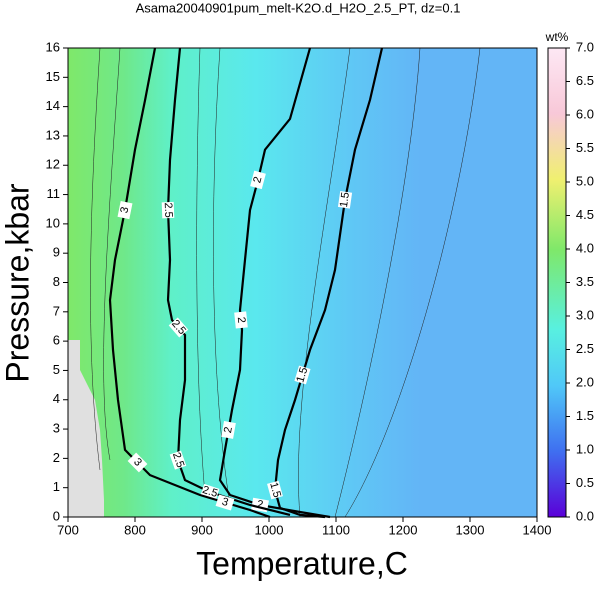  What do you see at coordinates (585, 46) in the screenshot?
I see `colorbar-tick-label: 7.0` at bounding box center [585, 46].